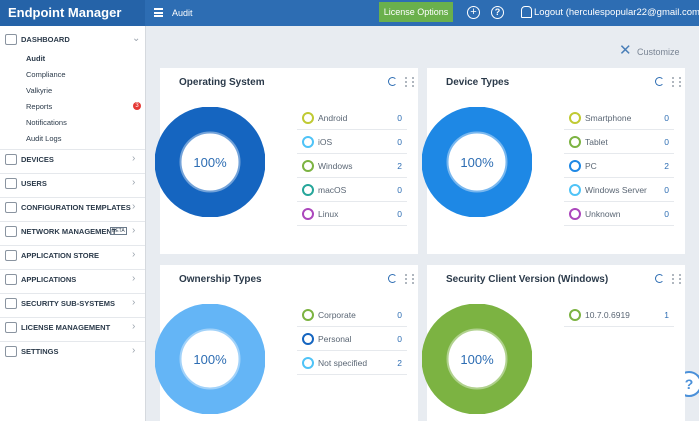 This screenshot has width=699, height=421. Describe the element at coordinates (416, 12) in the screenshot. I see `license-button: License Options` at that location.